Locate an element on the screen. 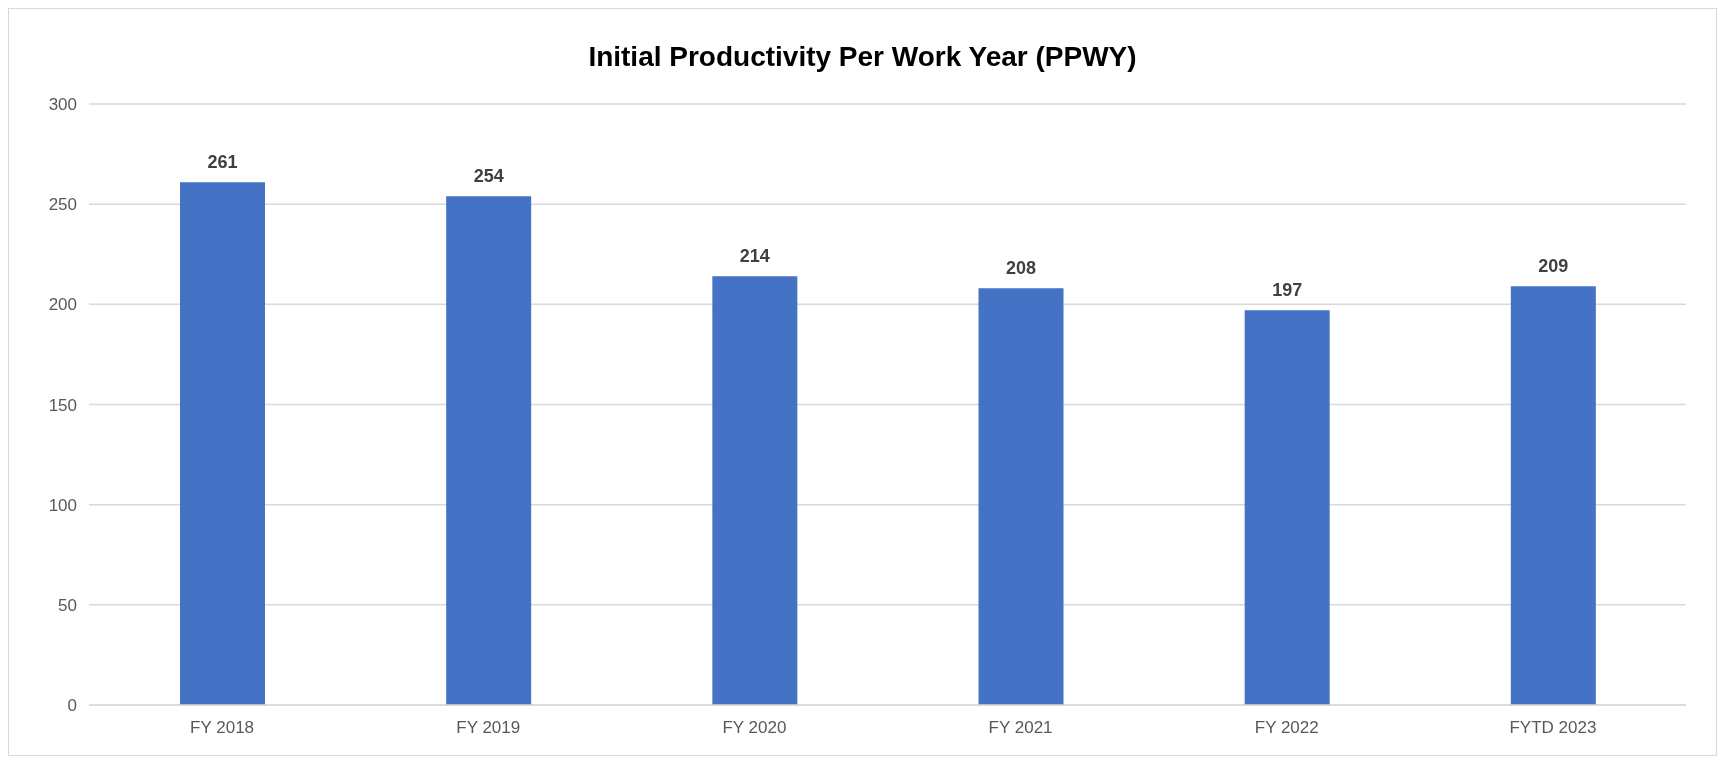 The height and width of the screenshot is (764, 1725). x-tick-label: FY 2022 is located at coordinates (1286, 728).